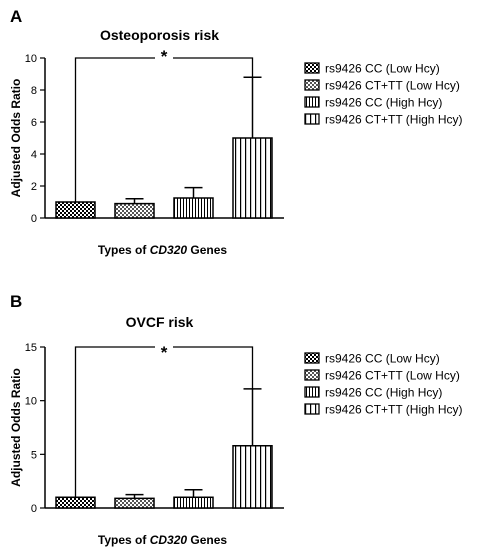 This screenshot has width=490, height=550. Describe the element at coordinates (16, 16) in the screenshot. I see `panel-letter: A` at that location.